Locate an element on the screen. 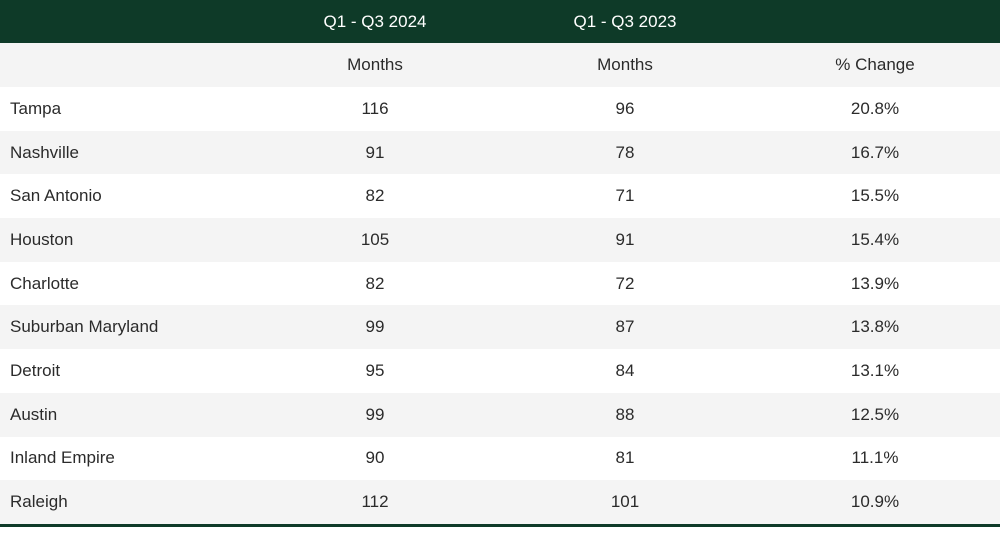  bottom-rule is located at coordinates (500, 525).